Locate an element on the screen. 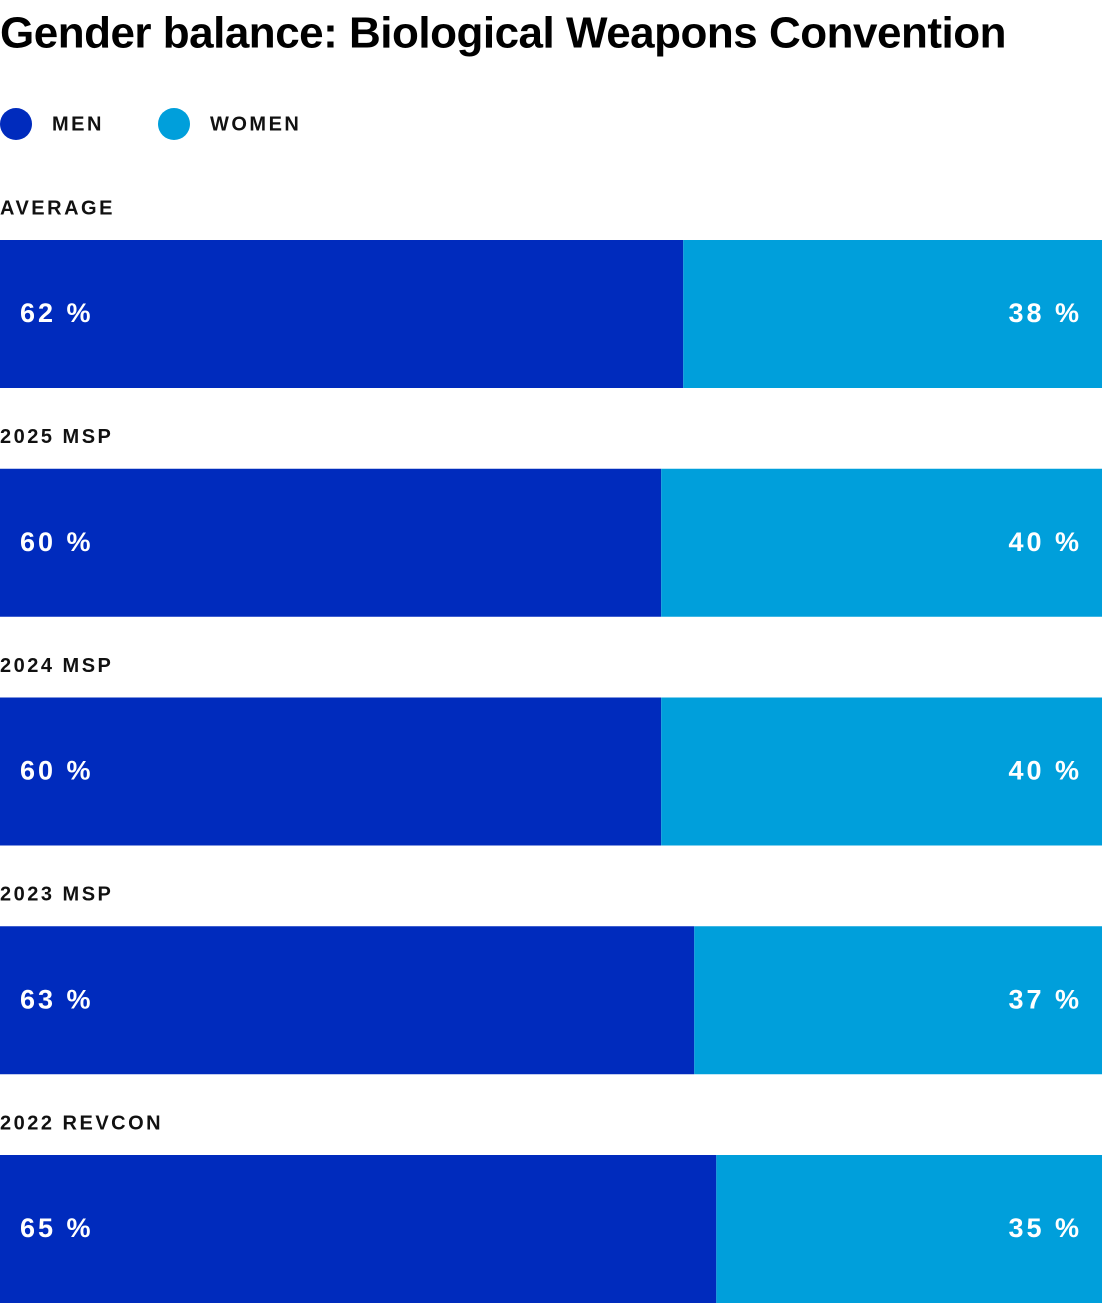  value-label: 35 % is located at coordinates (1045, 1228).